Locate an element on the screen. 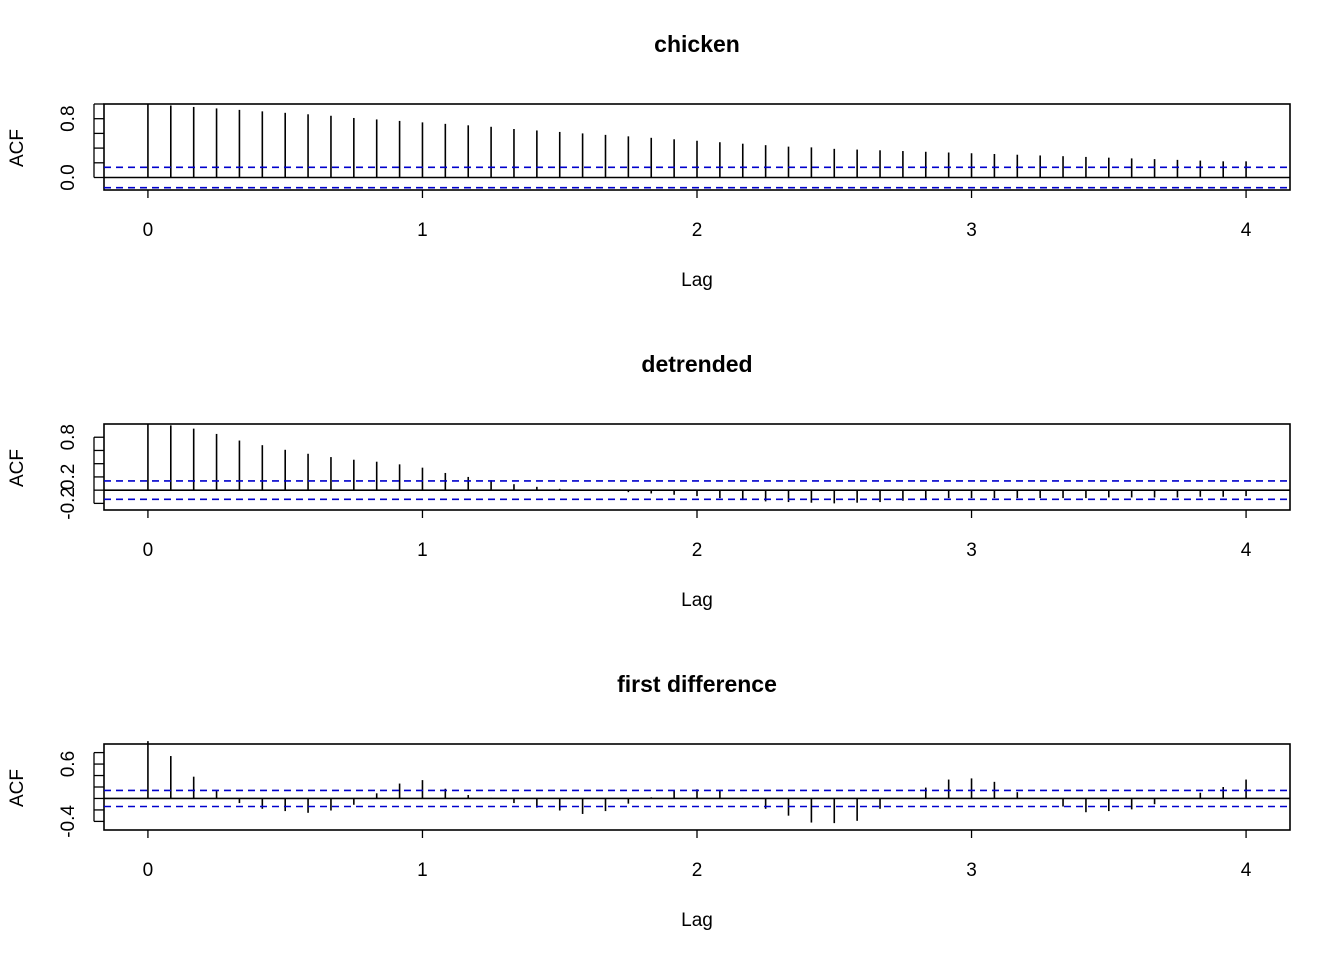 The width and height of the screenshot is (1344, 960). y-tick-label: 0.6 is located at coordinates (68, 764).